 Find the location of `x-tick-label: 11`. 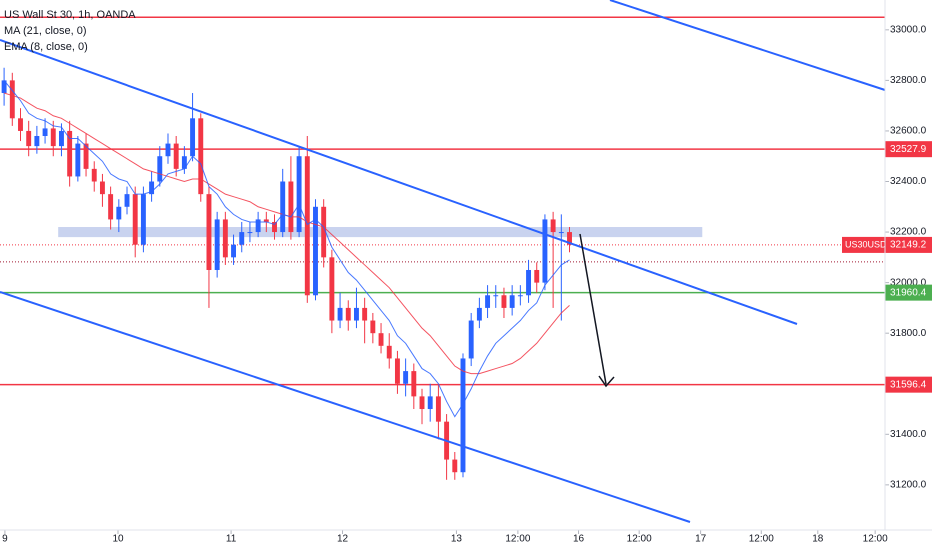

x-tick-label: 11 is located at coordinates (231, 539).